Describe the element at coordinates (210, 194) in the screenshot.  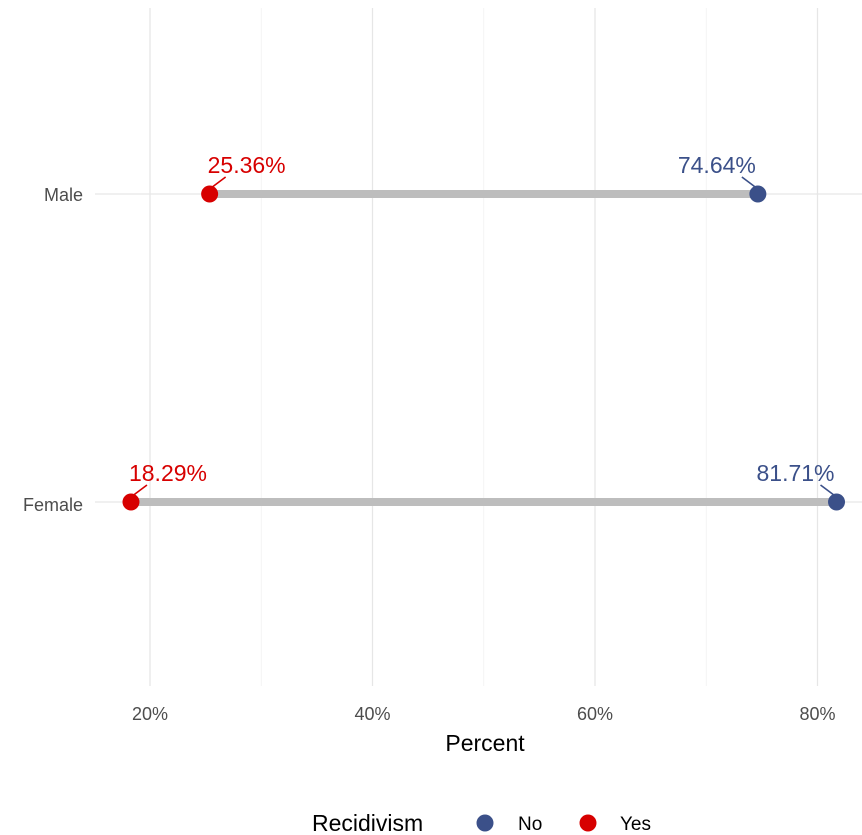
I see `point-male-yes` at that location.